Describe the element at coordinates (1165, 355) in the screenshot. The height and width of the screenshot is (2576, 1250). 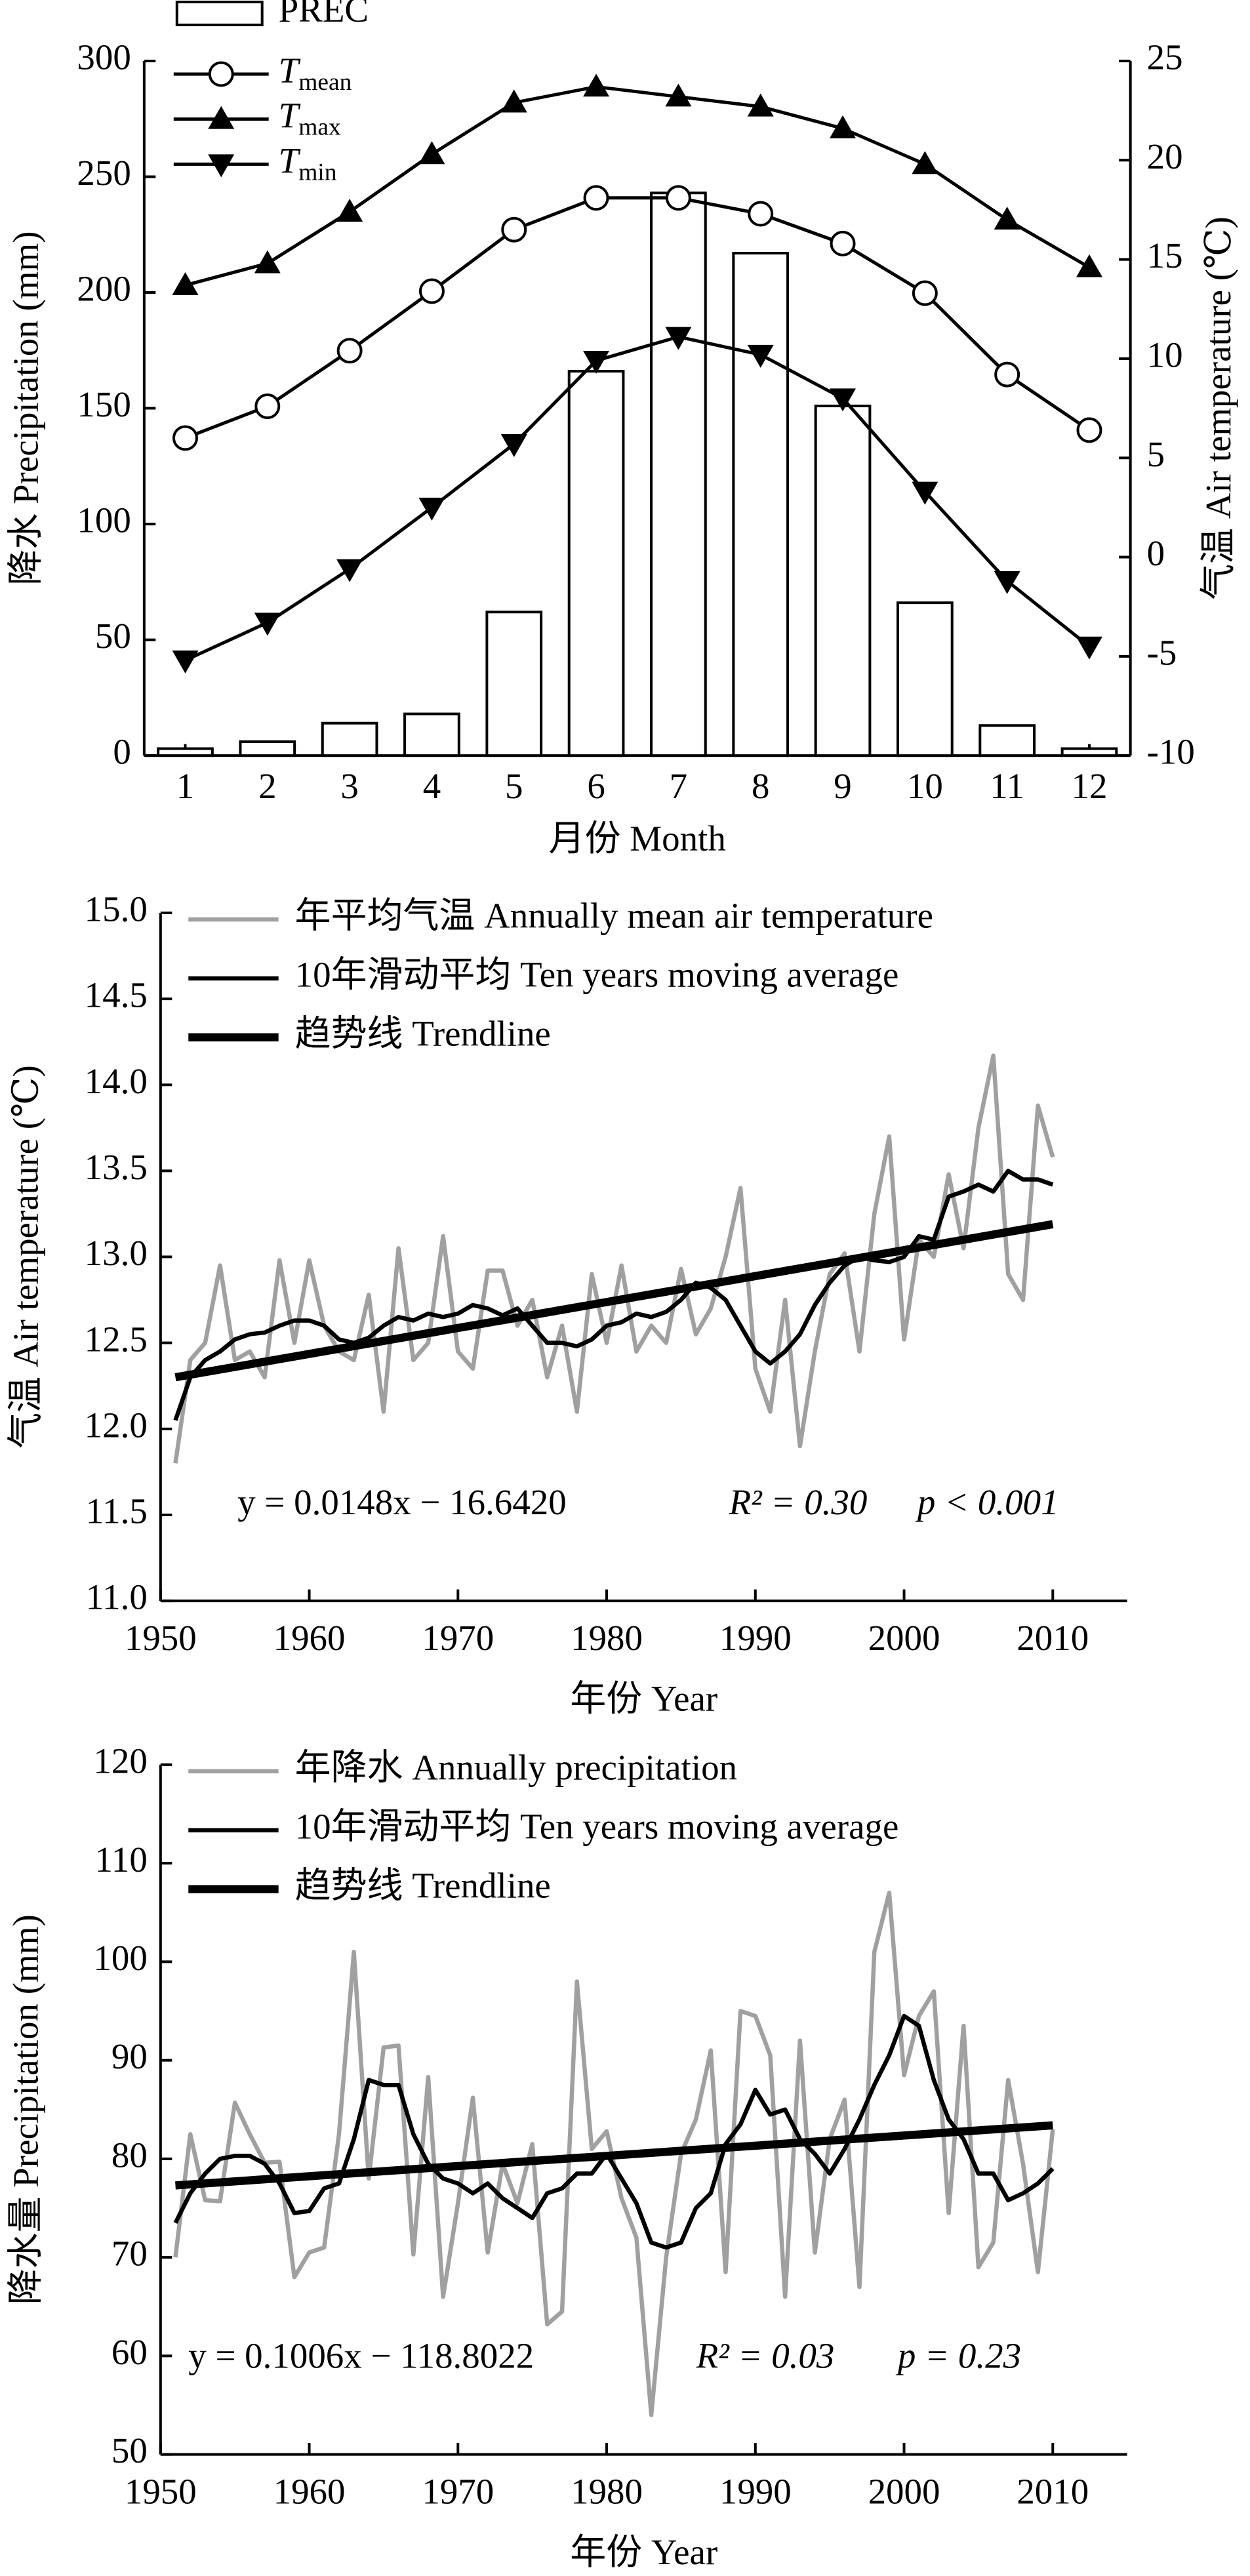
I see `y2-tick-label: 10` at that location.